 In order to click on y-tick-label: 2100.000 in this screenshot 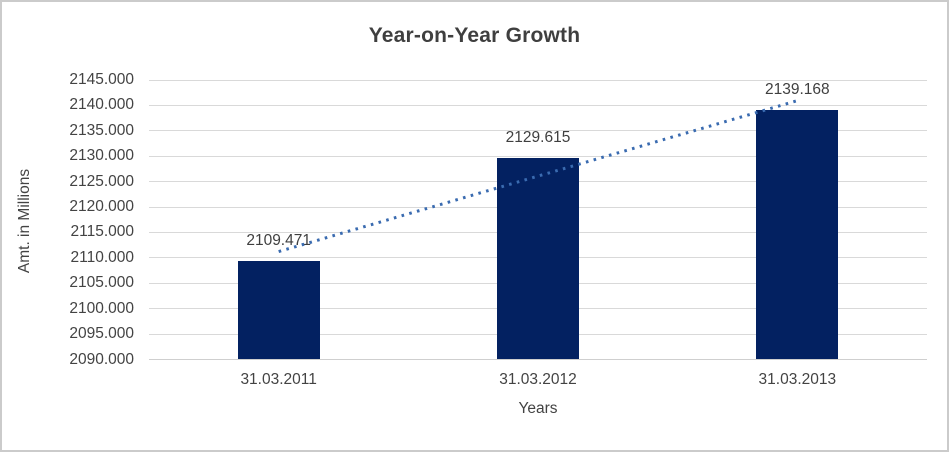, I will do `click(101, 308)`.